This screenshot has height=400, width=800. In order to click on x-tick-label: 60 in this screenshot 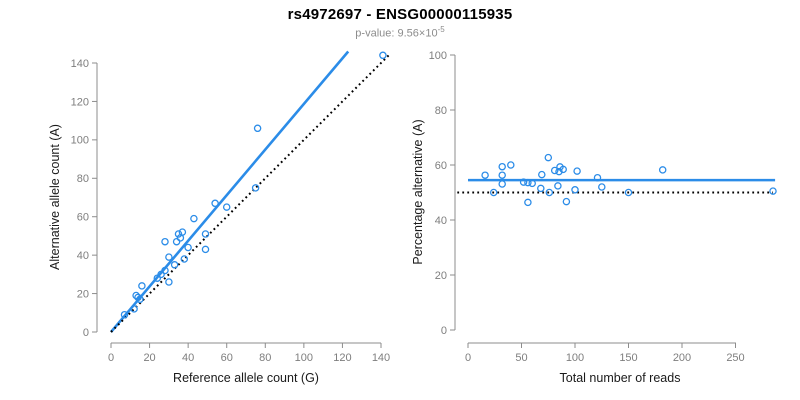, I will do `click(227, 358)`.